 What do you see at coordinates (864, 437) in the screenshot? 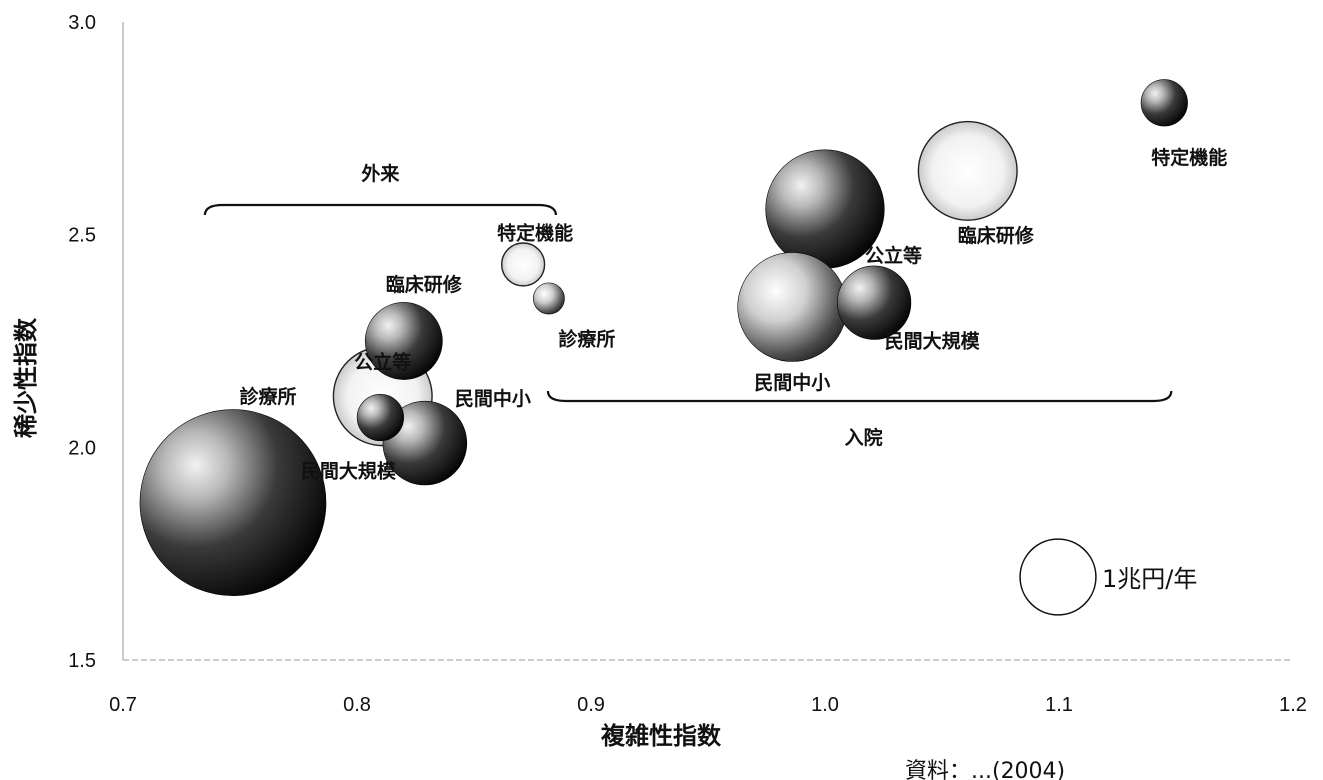
I see `group-label-inpatient: 入院` at bounding box center [864, 437].